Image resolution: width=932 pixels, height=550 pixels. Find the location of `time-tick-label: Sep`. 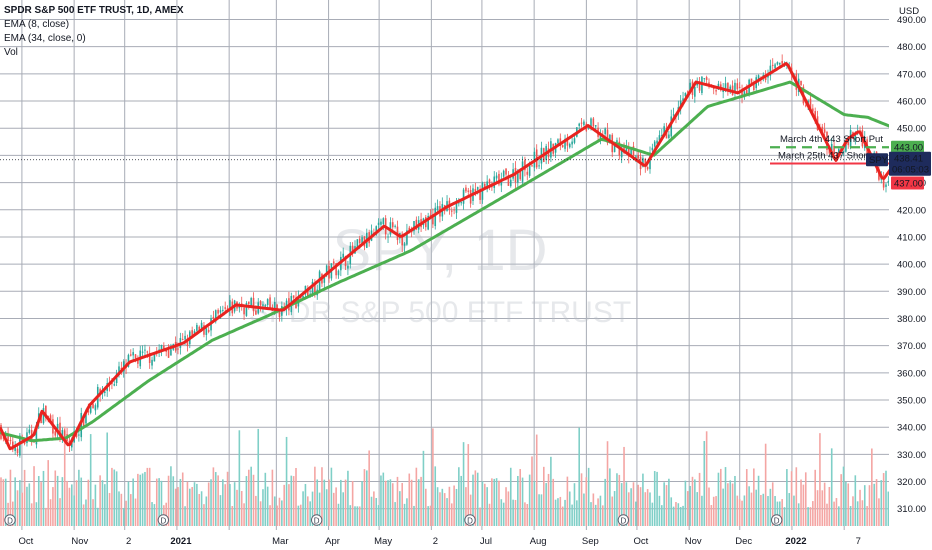

time-tick-label: Sep is located at coordinates (590, 541).